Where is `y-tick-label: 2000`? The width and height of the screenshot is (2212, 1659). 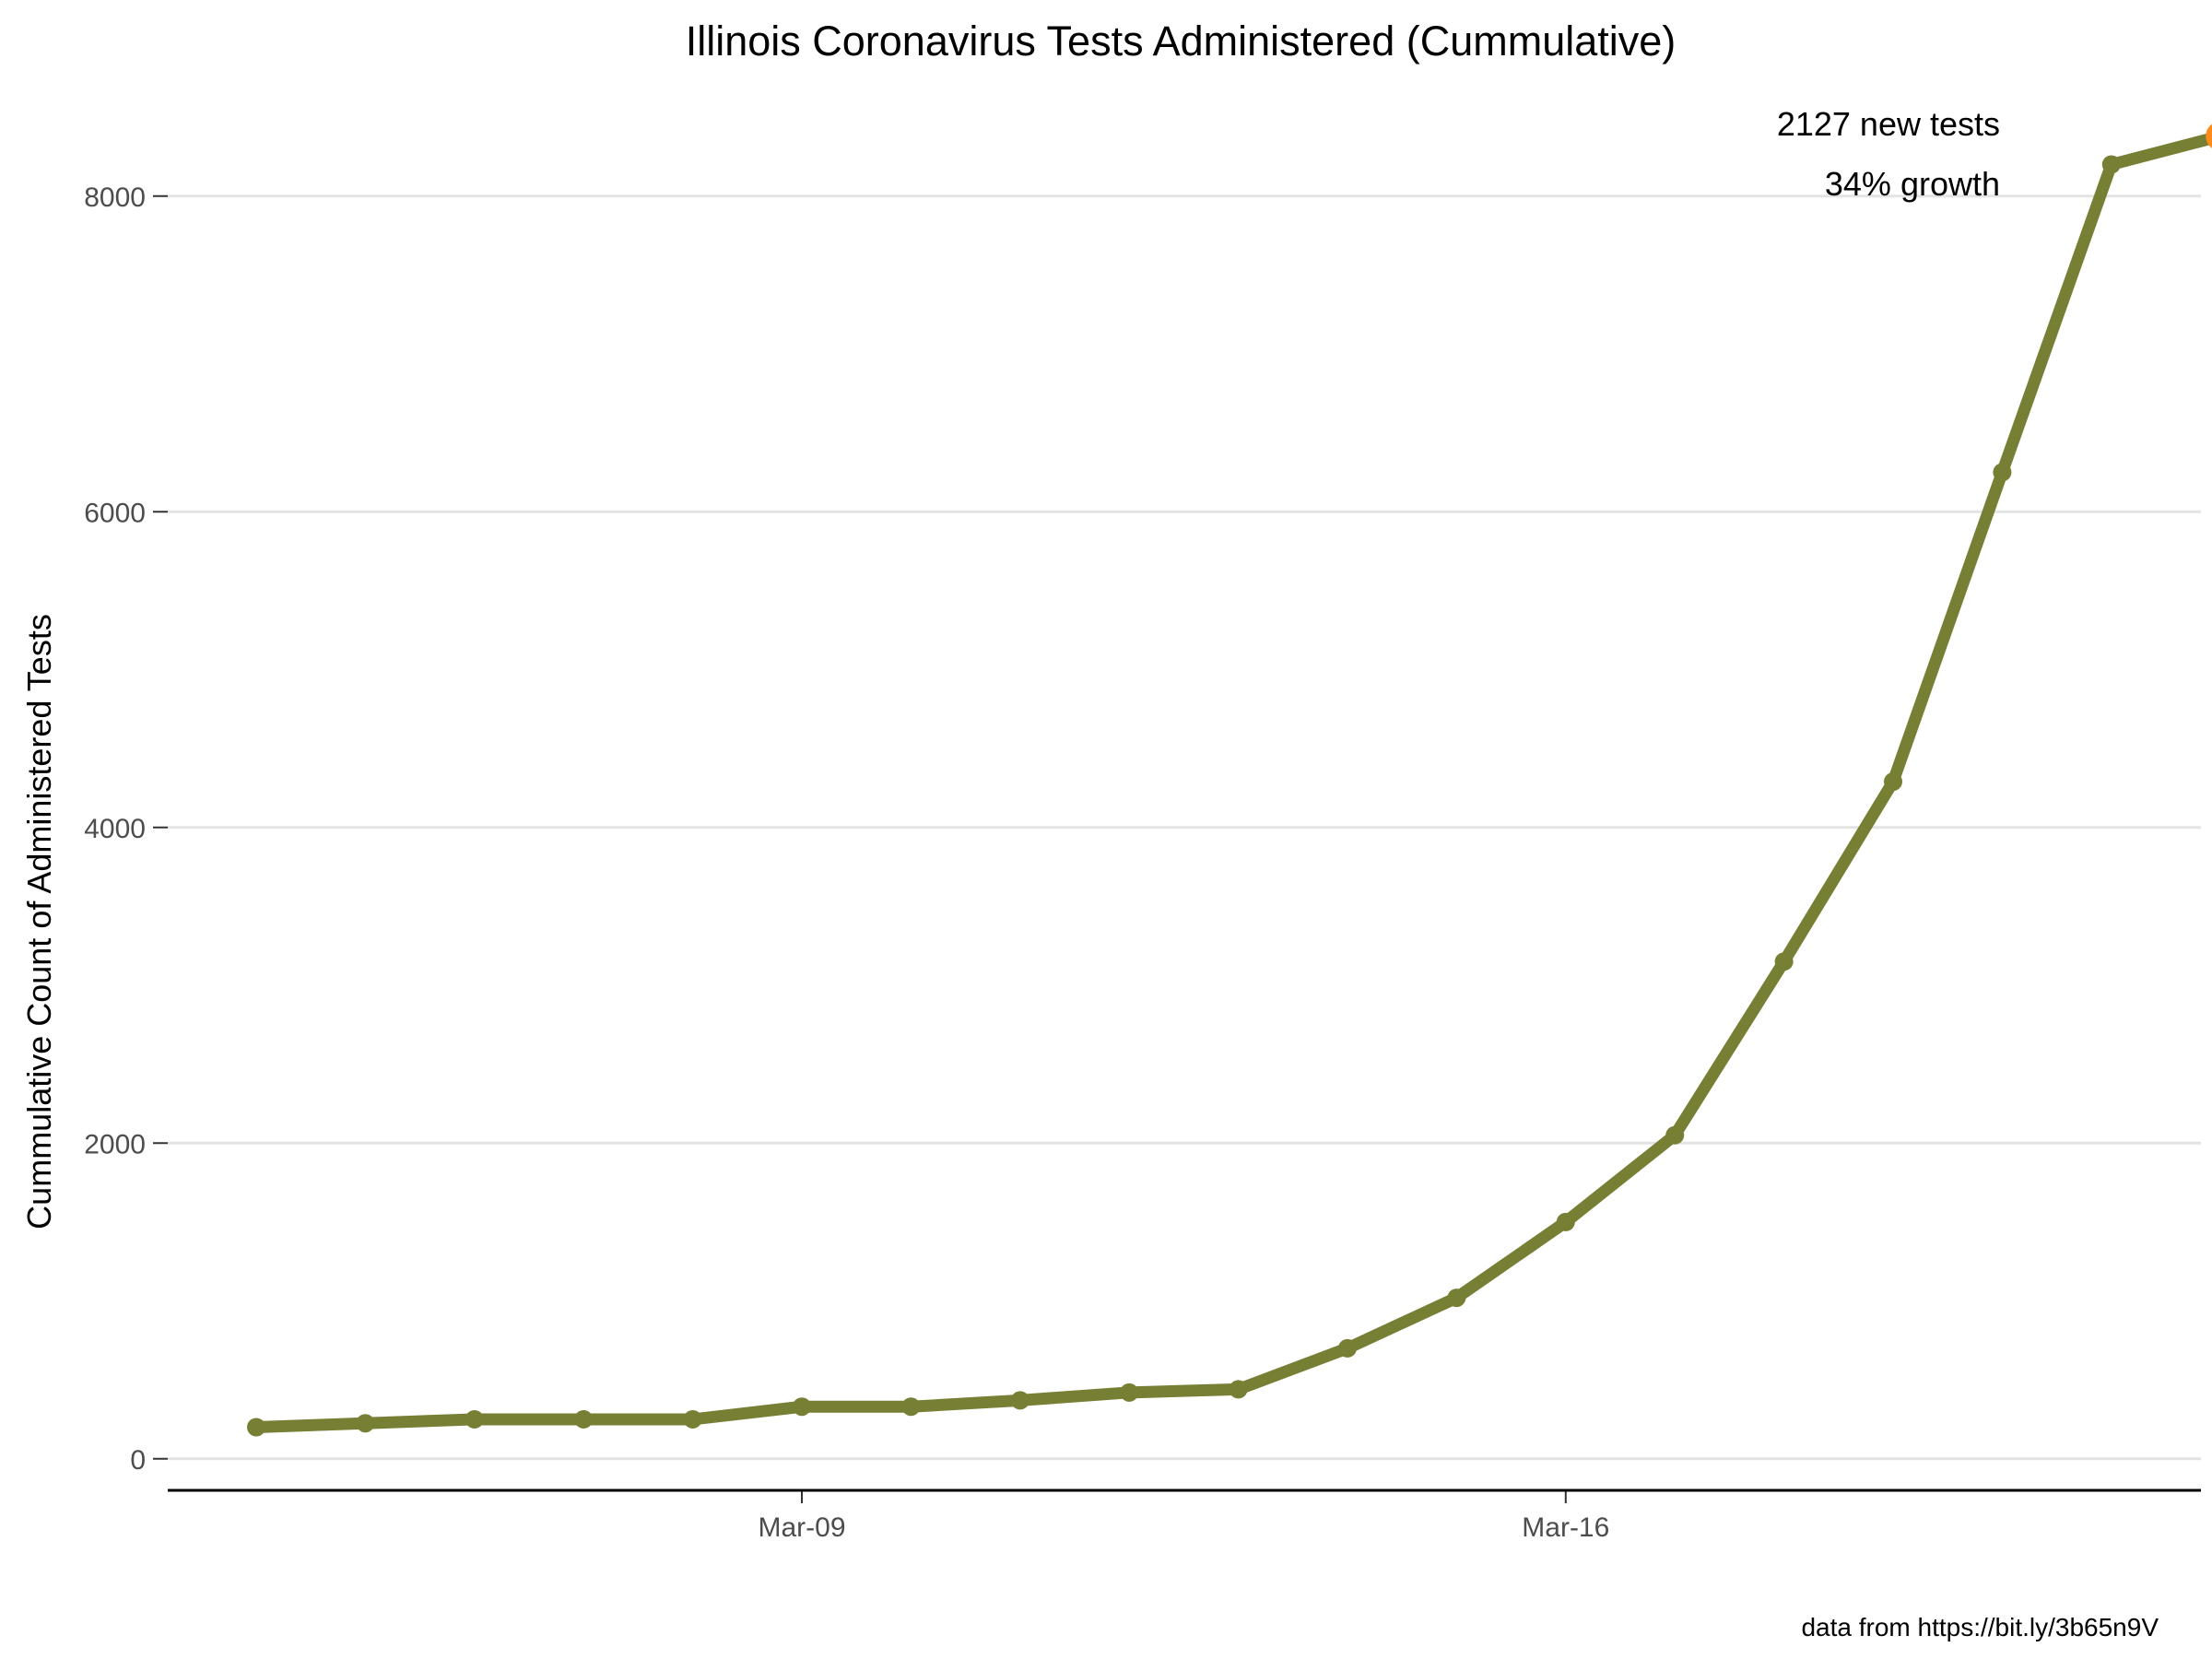
y-tick-label: 2000 is located at coordinates (115, 1144).